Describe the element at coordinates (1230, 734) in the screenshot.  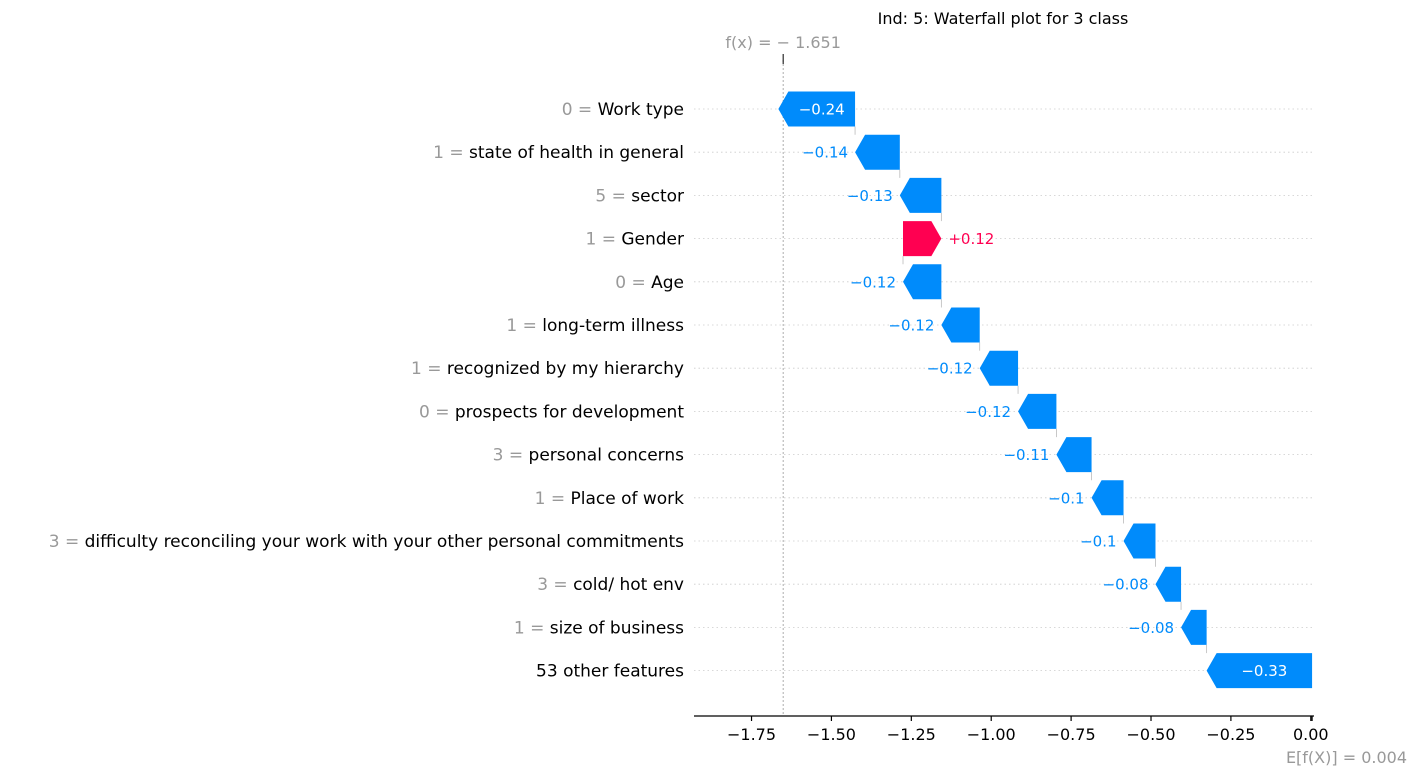
I see `x-tick-label: −0.25` at that location.